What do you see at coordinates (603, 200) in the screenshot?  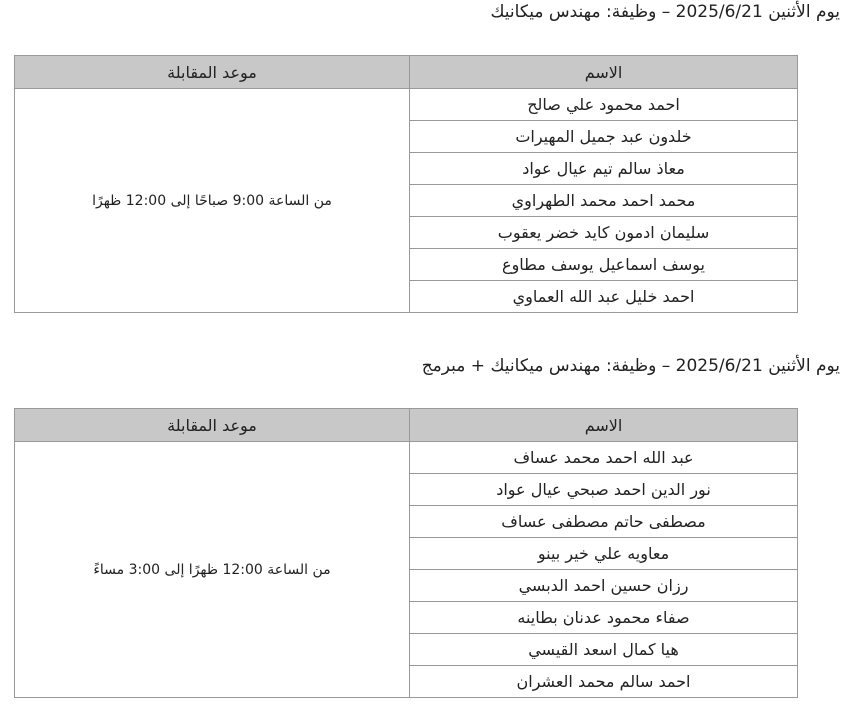 I see `candidate-name: محمد احمد محمد الطهراوي` at bounding box center [603, 200].